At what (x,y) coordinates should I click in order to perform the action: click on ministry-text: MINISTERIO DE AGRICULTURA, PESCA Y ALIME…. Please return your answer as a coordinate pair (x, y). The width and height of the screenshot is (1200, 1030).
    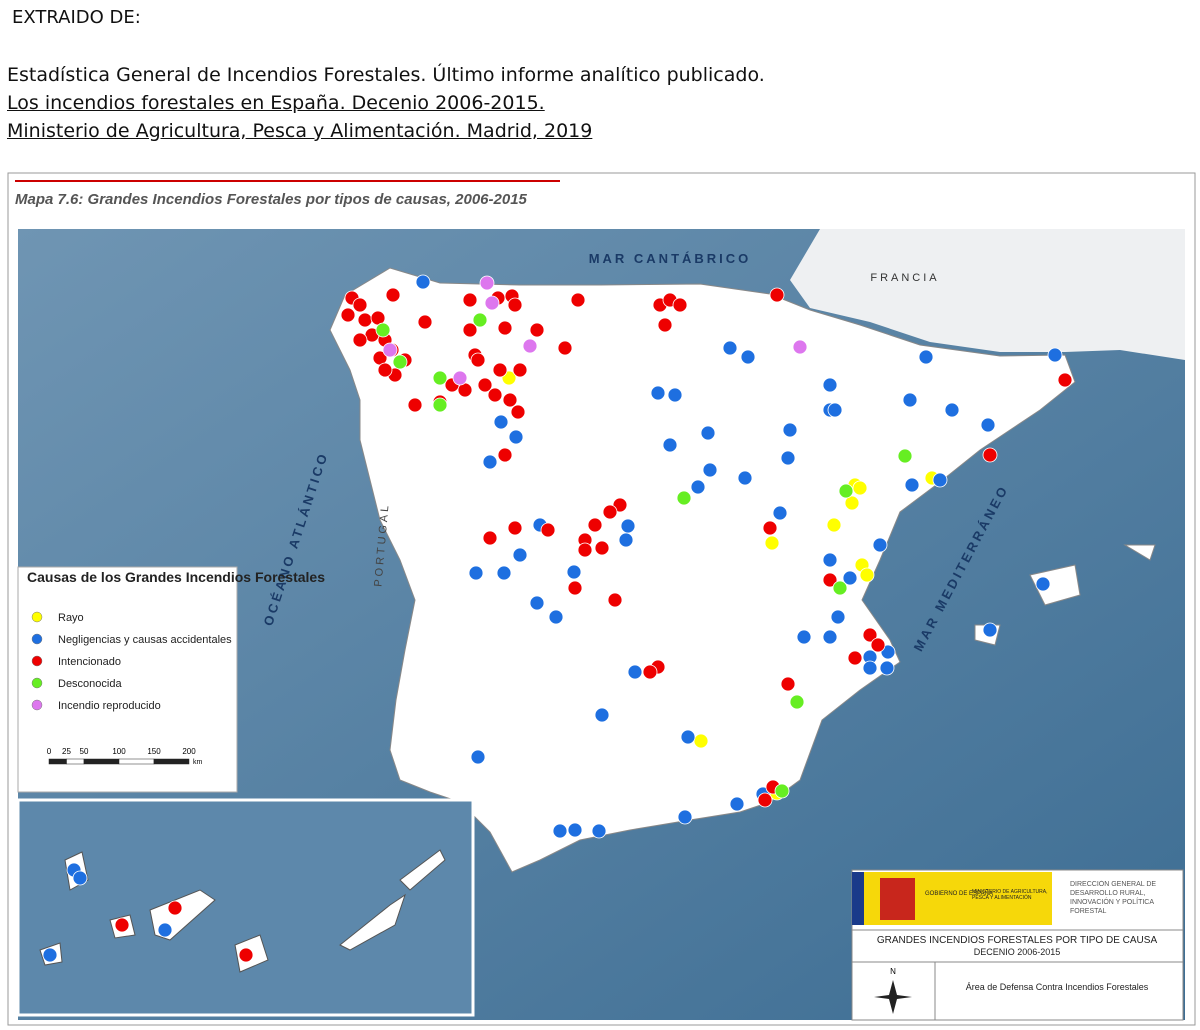
    Looking at the image, I should click on (1010, 895).